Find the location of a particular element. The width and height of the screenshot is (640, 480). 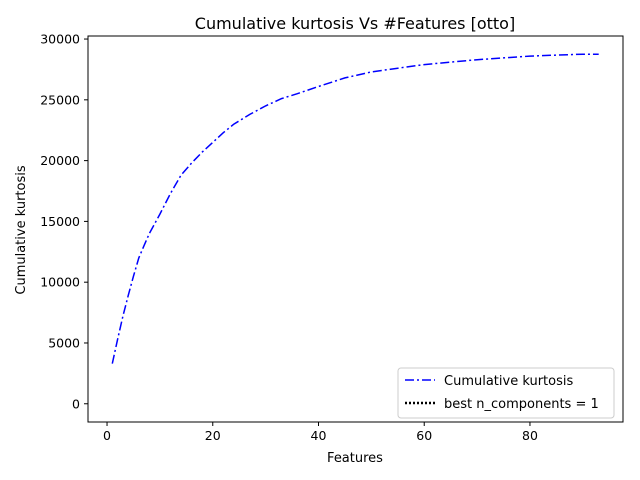

x-tick-label: 80 is located at coordinates (530, 435).